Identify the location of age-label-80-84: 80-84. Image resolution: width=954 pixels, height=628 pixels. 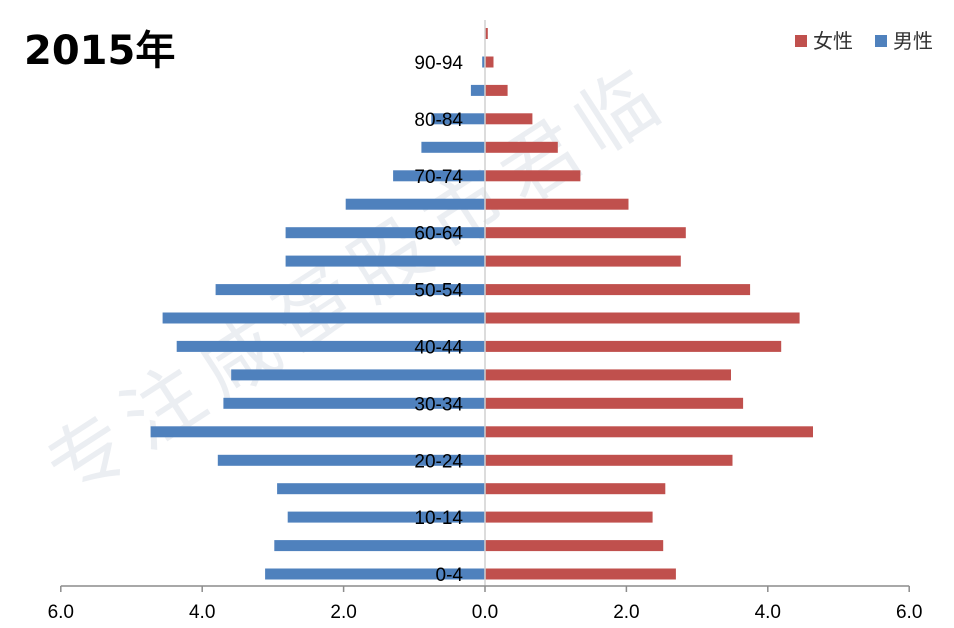
(438, 120).